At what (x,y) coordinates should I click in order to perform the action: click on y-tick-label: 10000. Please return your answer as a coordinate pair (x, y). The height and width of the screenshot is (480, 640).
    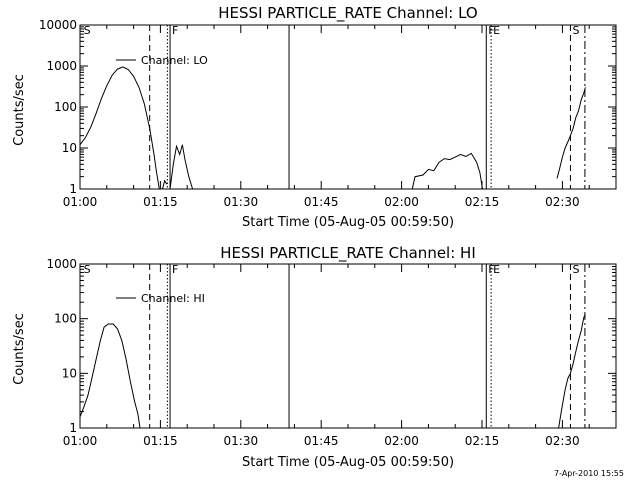
    Looking at the image, I should click on (58, 25).